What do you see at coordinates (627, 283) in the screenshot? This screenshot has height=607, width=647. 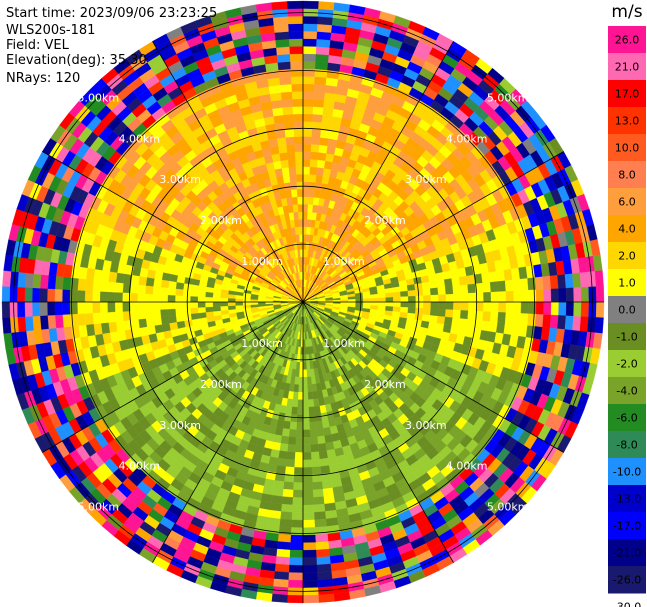 I see `colorbar-tick-label: 1.0` at bounding box center [627, 283].